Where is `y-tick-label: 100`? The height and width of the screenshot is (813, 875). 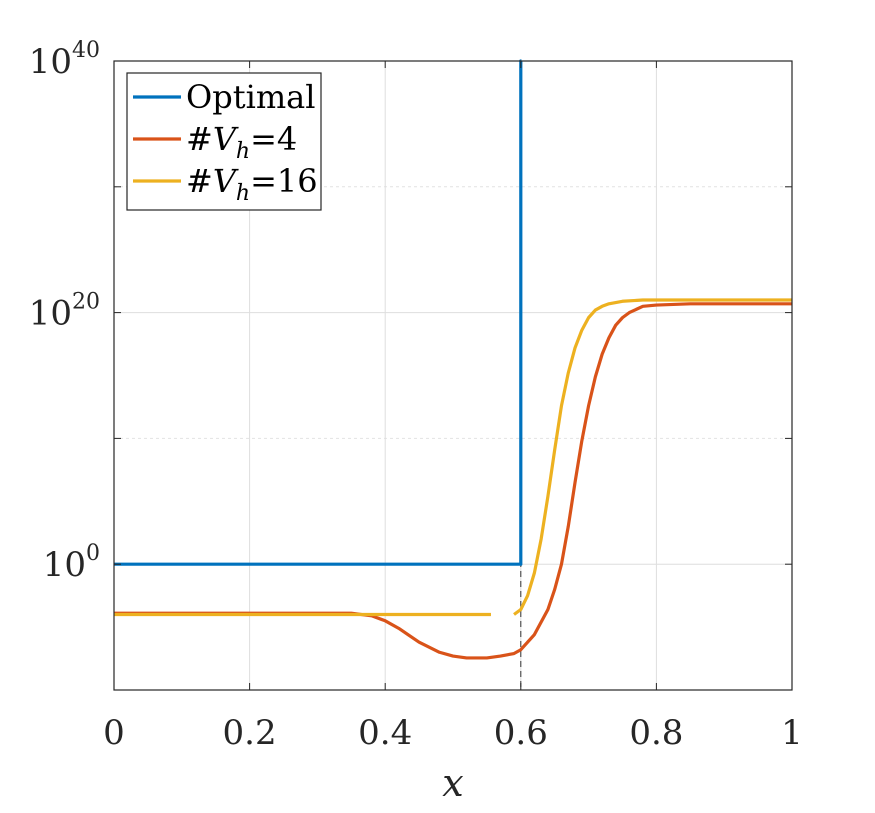
y-tick-label: 100 is located at coordinates (71, 563).